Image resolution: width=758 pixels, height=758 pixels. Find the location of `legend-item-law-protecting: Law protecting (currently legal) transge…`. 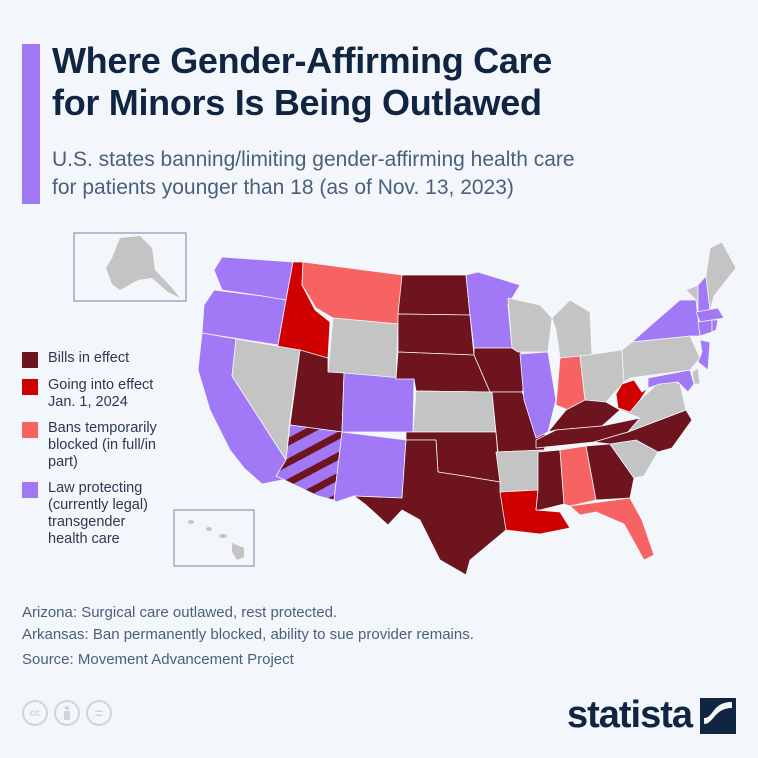

legend-item-law-protecting: Law protecting (currently legal) transge… is located at coordinates (107, 514).